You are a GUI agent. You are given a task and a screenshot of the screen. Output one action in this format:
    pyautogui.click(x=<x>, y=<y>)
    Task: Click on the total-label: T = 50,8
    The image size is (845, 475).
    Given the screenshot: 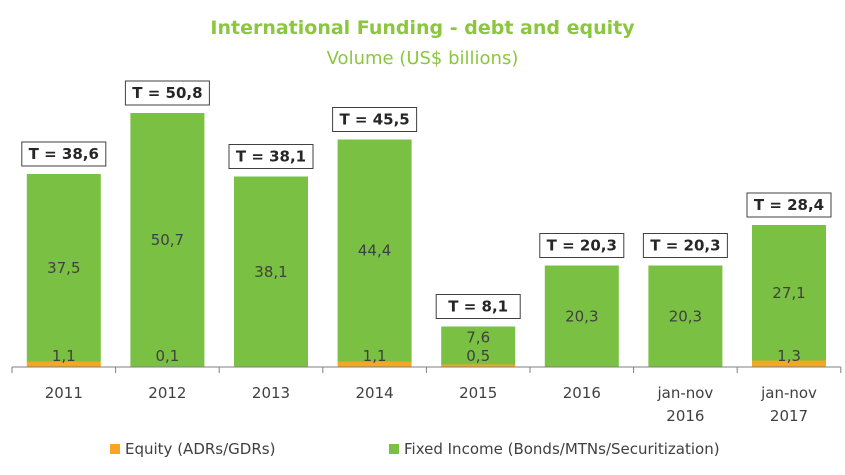 What is the action you would take?
    pyautogui.click(x=167, y=93)
    